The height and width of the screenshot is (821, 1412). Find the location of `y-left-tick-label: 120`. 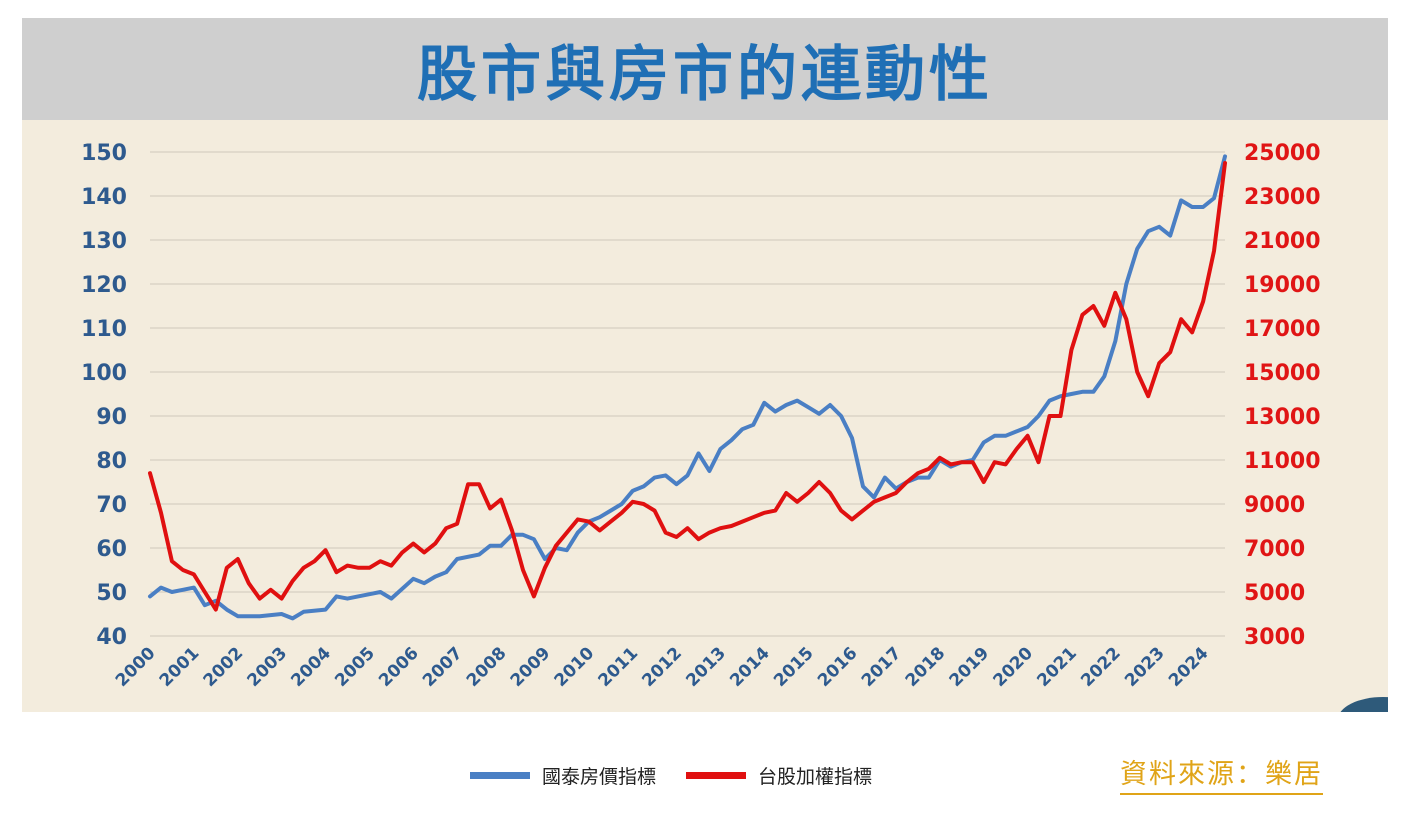

y-left-tick-label: 120 is located at coordinates (104, 285).